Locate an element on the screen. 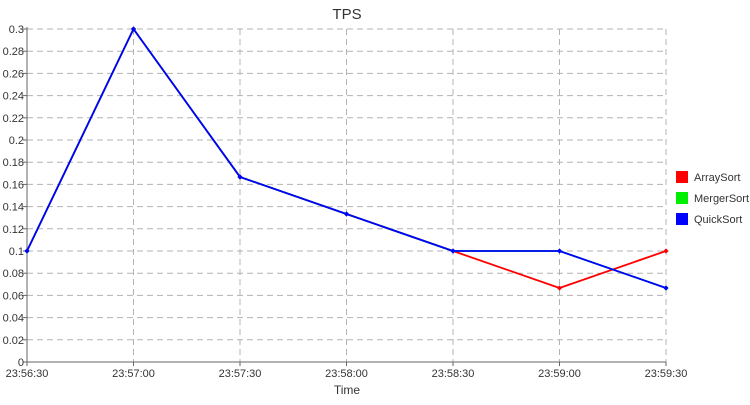 The image size is (750, 405). legend-label-mergersort: MergerSort is located at coordinates (721, 199).